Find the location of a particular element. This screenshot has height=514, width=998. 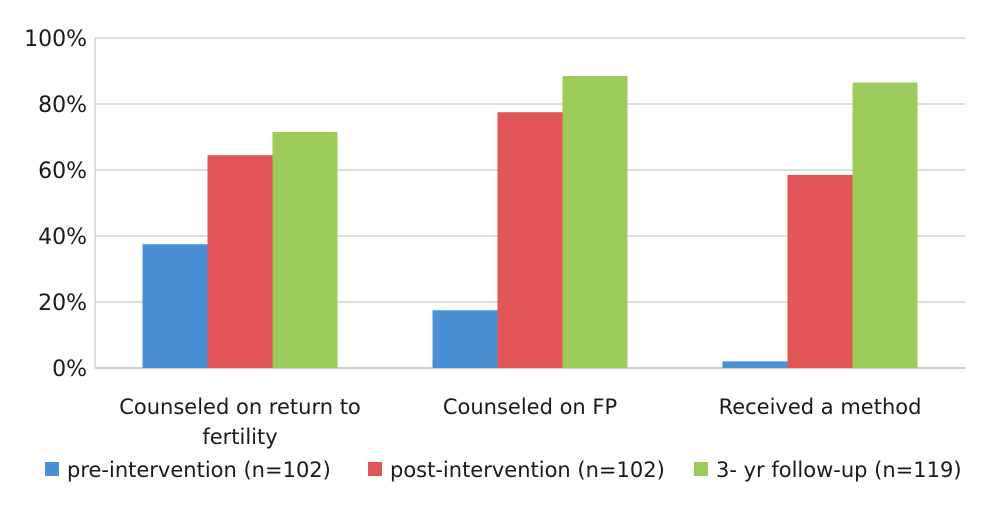

x-tick-label: Received a method is located at coordinates (820, 407).